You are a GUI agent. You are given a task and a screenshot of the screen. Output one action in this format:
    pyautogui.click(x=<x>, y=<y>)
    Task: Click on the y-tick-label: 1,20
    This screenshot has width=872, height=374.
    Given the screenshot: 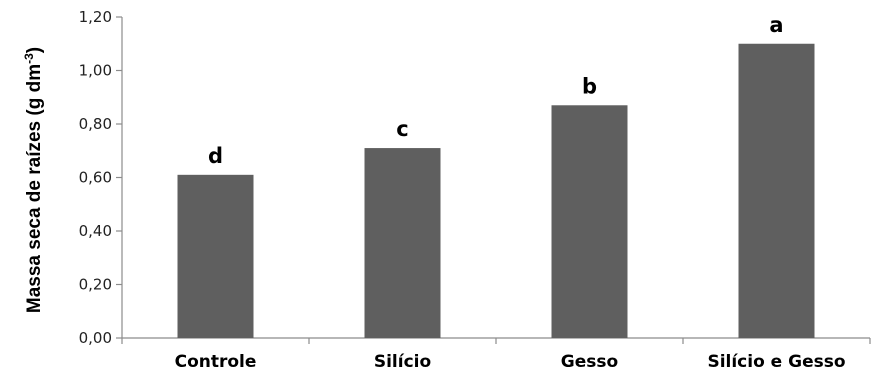 What is the action you would take?
    pyautogui.click(x=95, y=17)
    